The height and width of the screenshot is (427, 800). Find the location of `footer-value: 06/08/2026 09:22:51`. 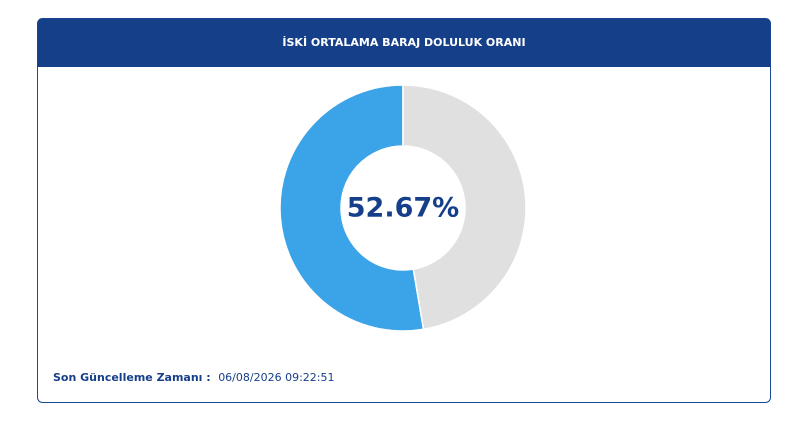

footer-value: 06/08/2026 09:22:51 is located at coordinates (276, 377).